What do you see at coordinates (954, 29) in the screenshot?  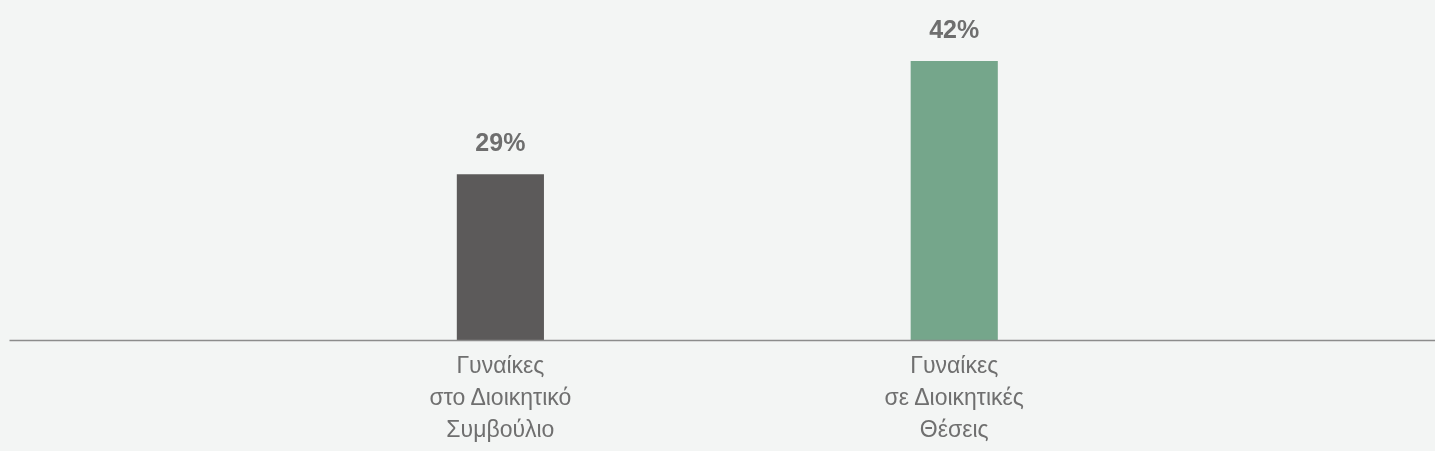 I see `data-label: 42%` at bounding box center [954, 29].